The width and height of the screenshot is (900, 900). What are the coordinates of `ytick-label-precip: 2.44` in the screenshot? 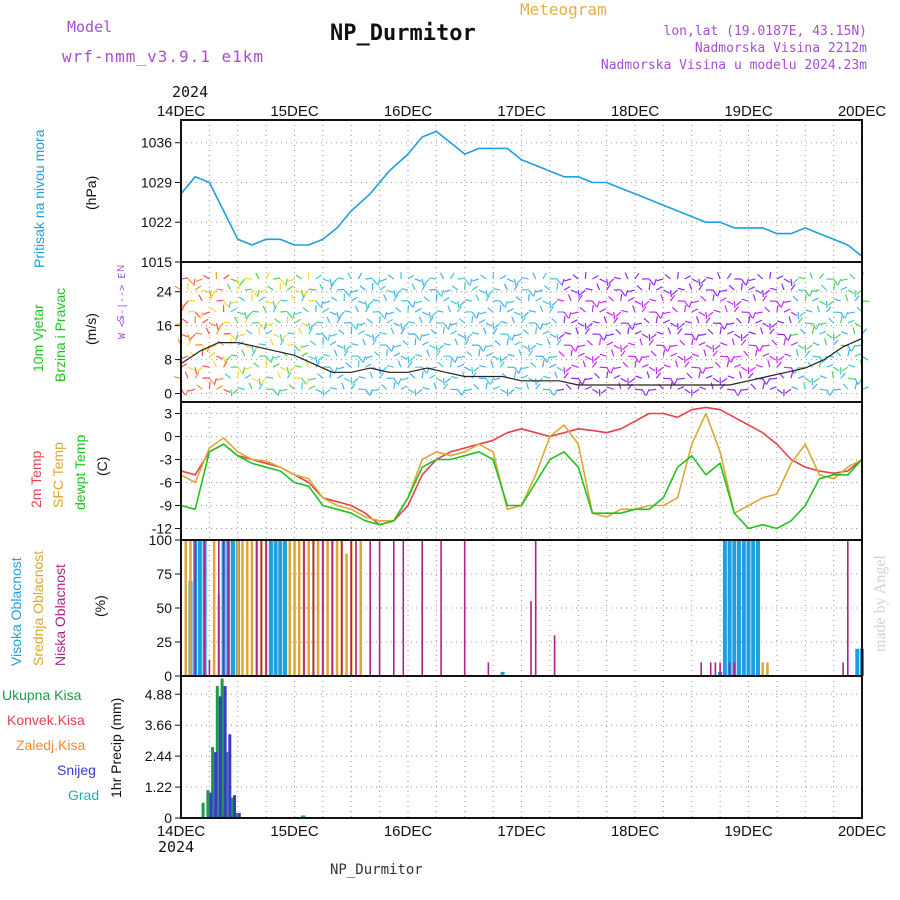 It's located at (158, 756).